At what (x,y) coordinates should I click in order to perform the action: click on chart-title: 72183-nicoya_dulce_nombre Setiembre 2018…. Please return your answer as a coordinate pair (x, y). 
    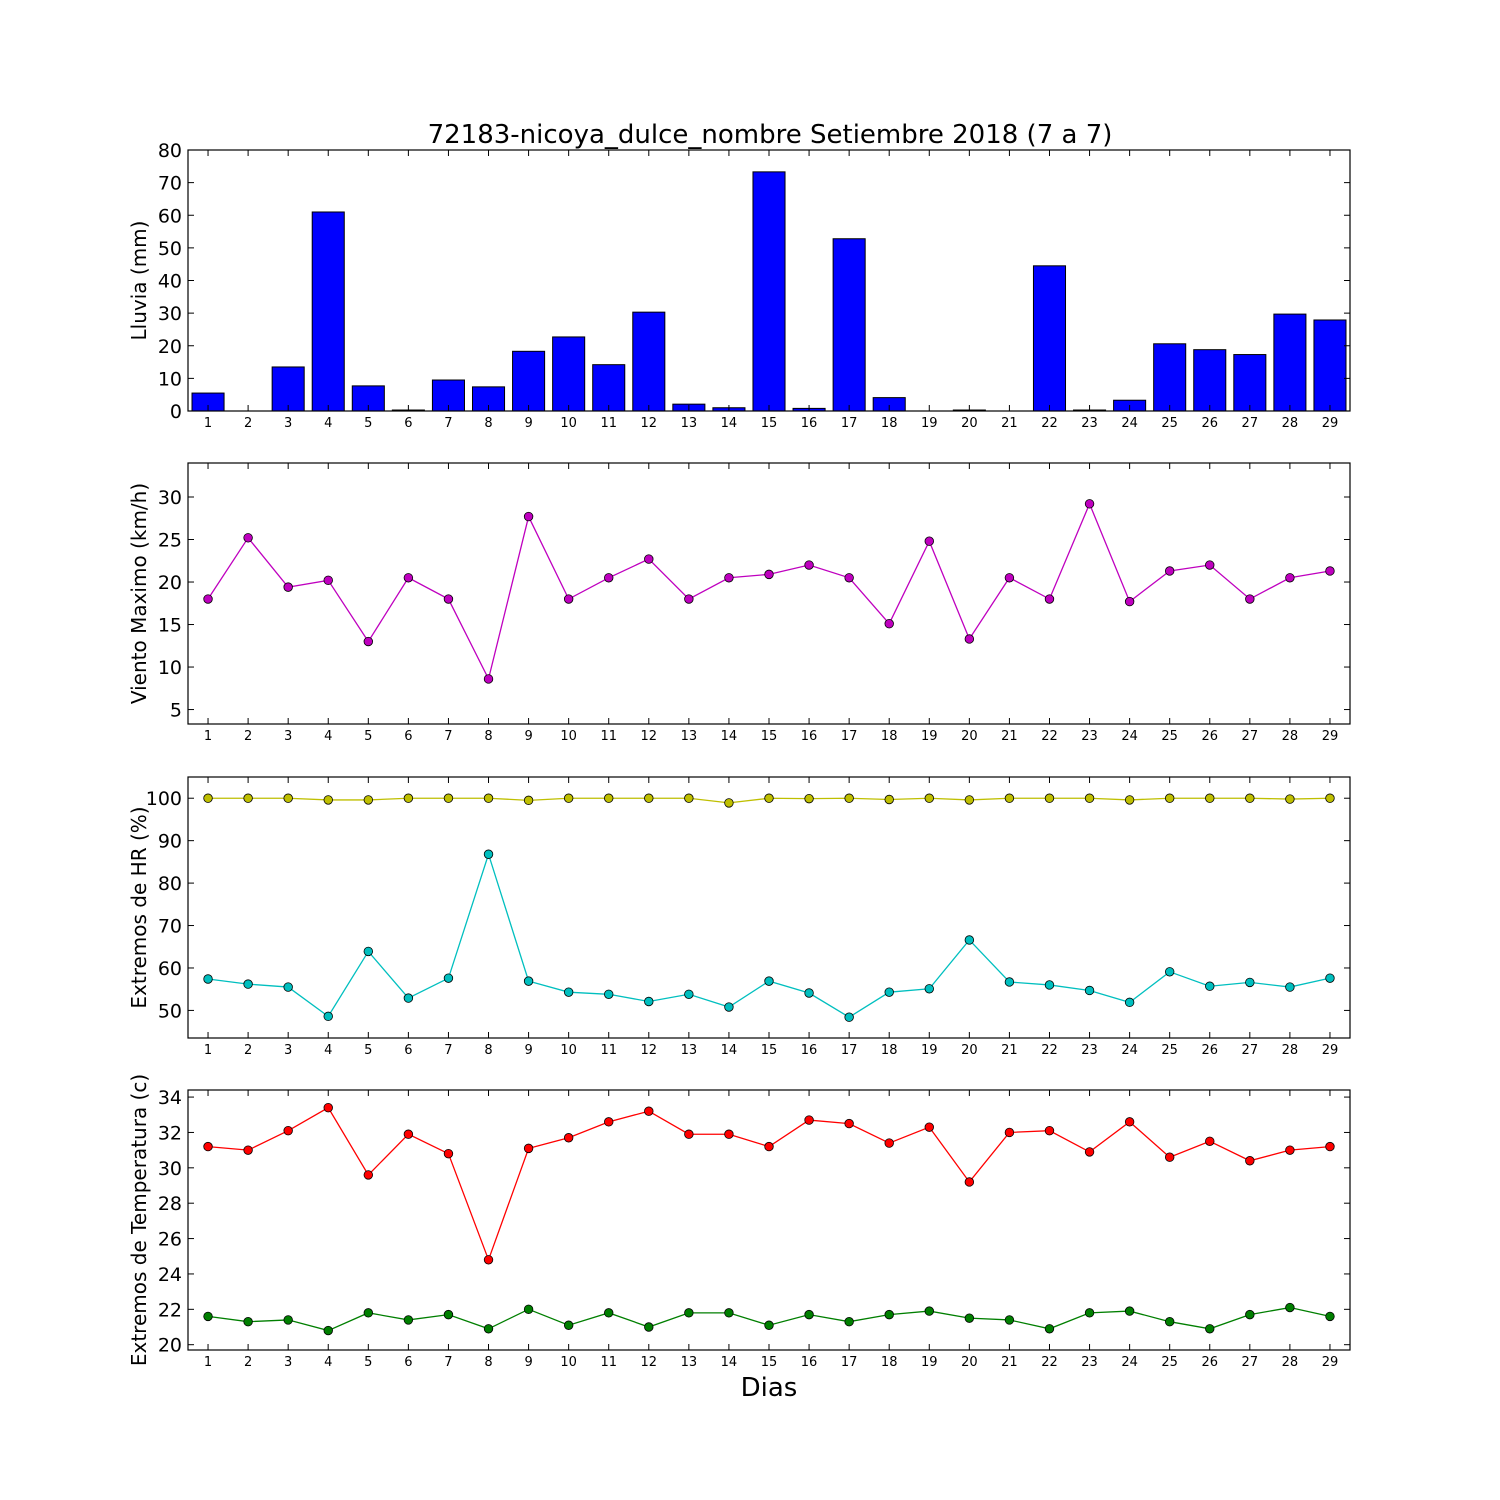
    Looking at the image, I should click on (770, 135).